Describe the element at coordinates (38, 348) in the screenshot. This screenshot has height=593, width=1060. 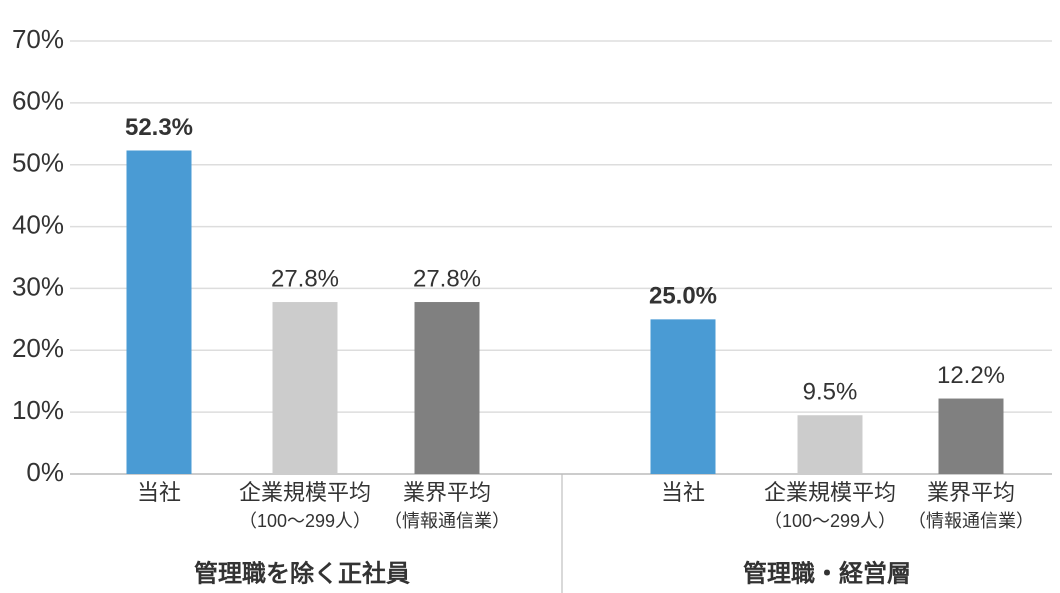
I see `y-tick-label: 20%` at that location.